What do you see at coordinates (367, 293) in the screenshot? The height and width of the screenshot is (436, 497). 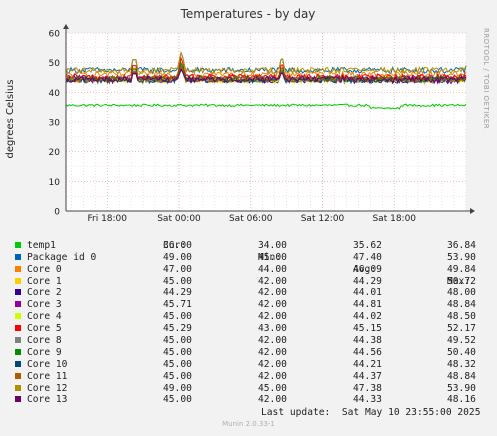 I see `legend-avg-value: 44.01` at bounding box center [367, 293].